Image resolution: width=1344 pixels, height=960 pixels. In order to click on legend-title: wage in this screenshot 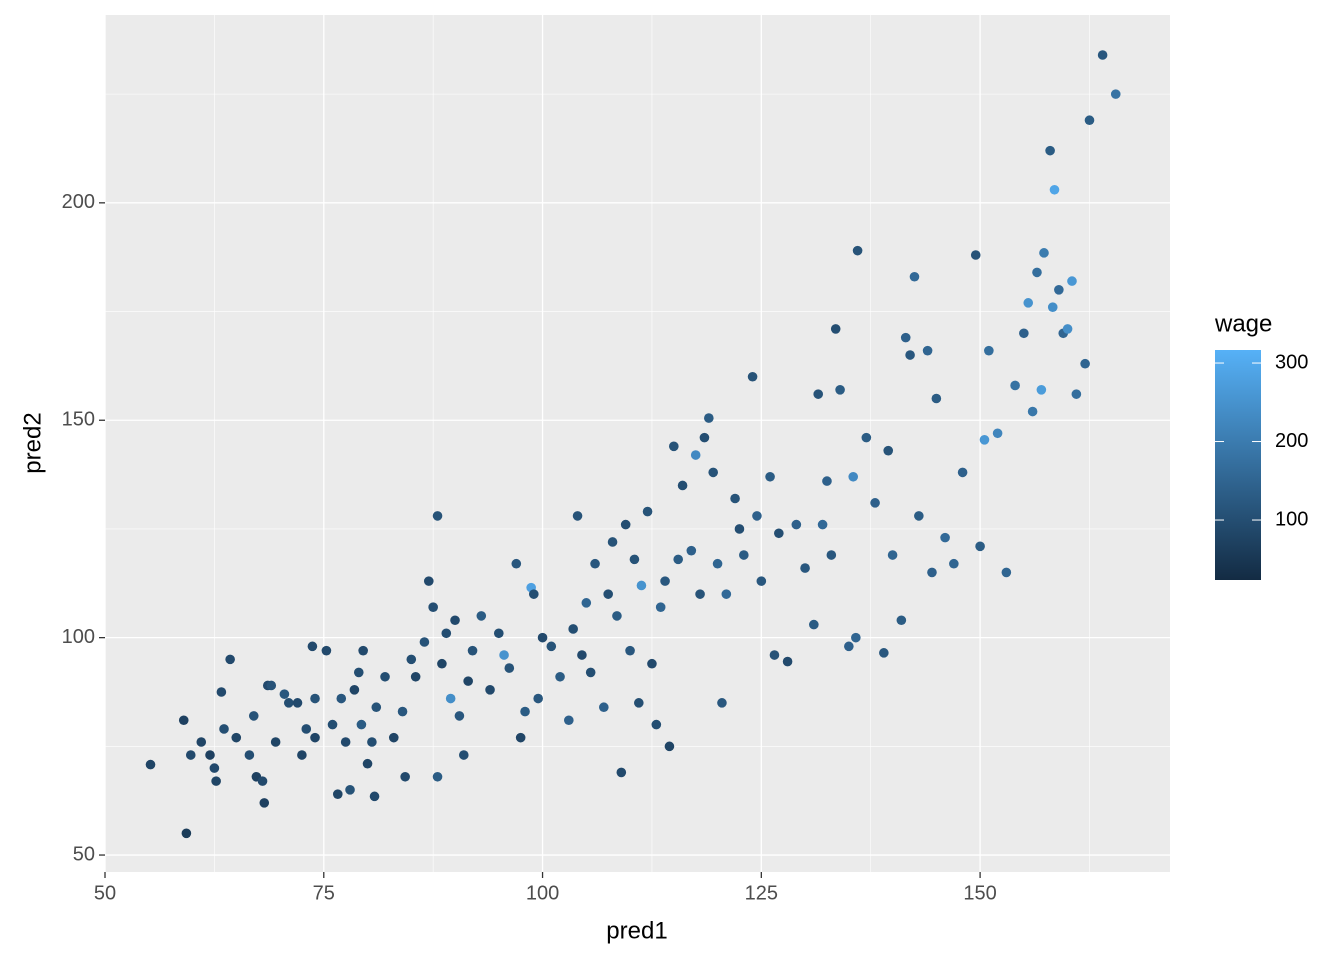, I will do `click(1243, 323)`.